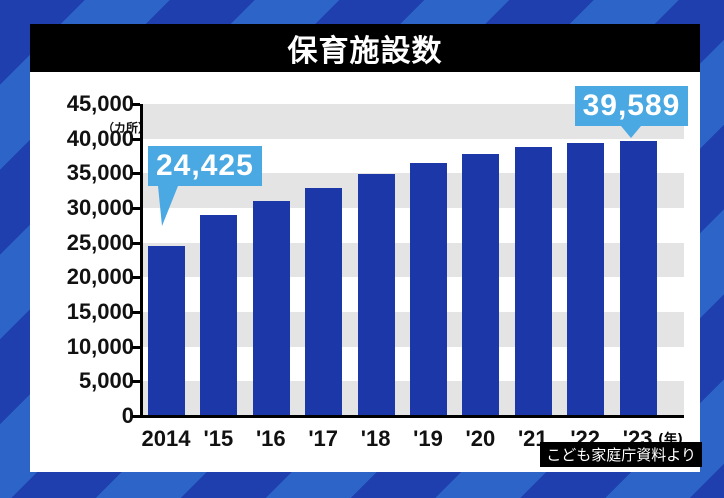 The width and height of the screenshot is (724, 498). I want to click on y-tick-label: 35,000, so click(100, 173).